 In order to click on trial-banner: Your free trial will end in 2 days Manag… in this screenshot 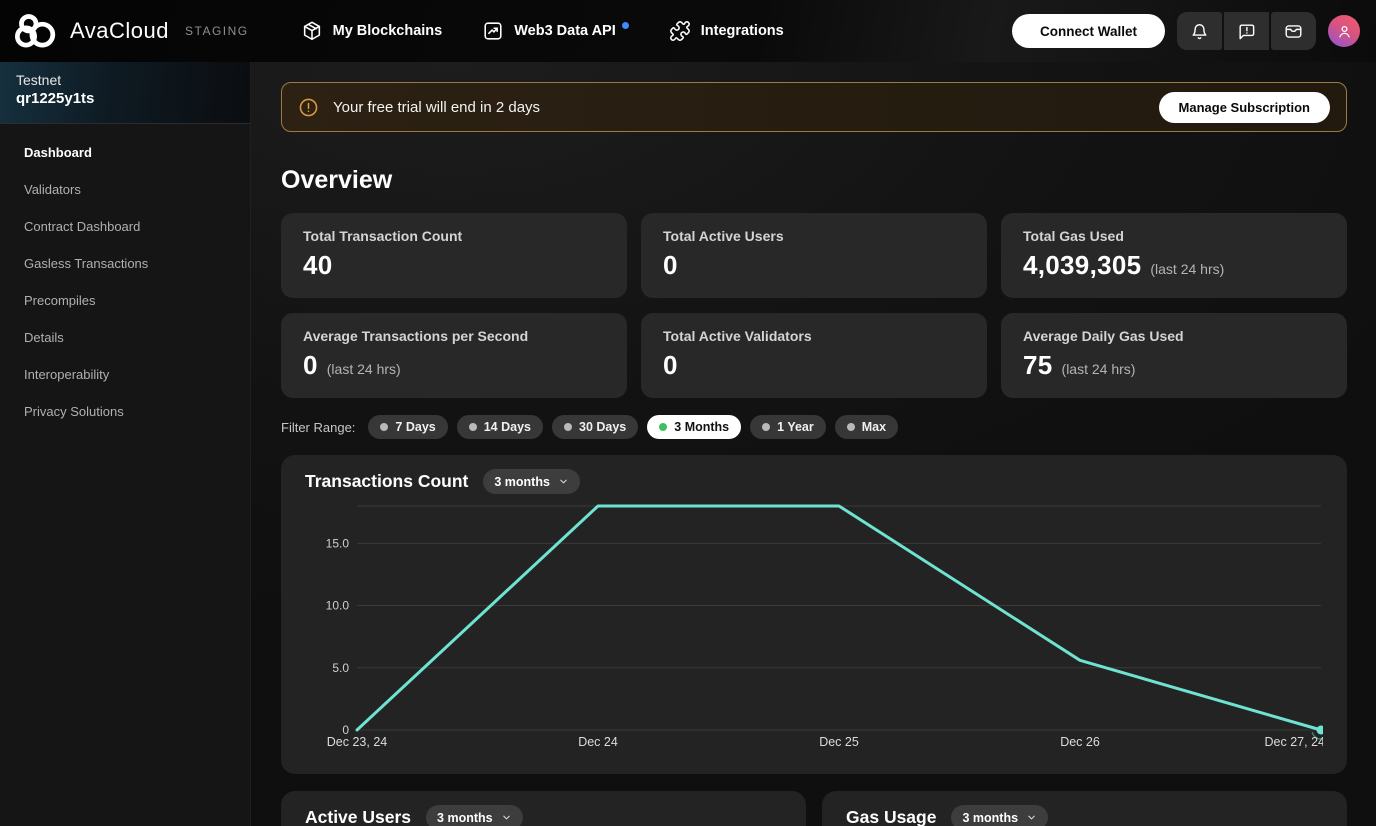, I will do `click(814, 107)`.